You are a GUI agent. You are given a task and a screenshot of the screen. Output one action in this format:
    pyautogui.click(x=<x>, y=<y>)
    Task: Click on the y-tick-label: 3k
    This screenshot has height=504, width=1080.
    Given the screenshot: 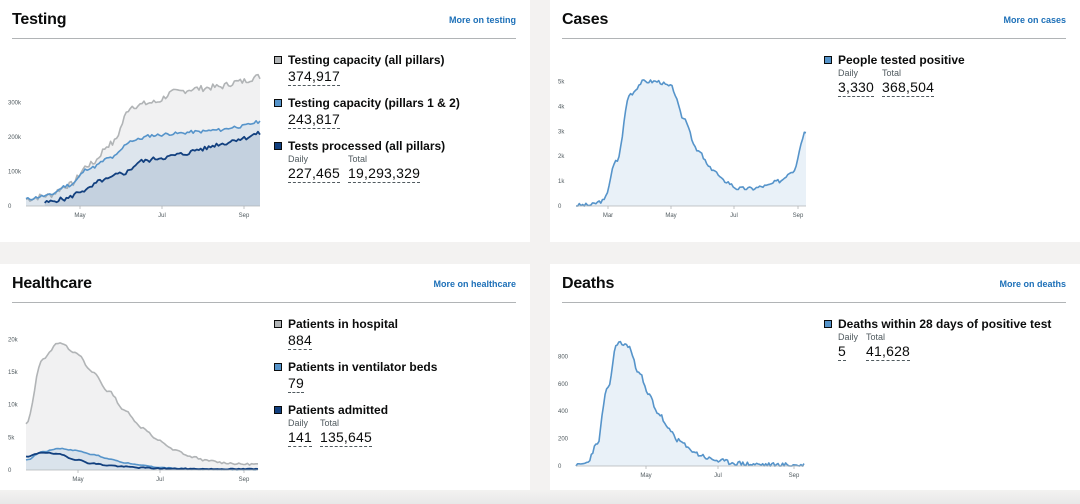 What is the action you would take?
    pyautogui.click(x=561, y=132)
    